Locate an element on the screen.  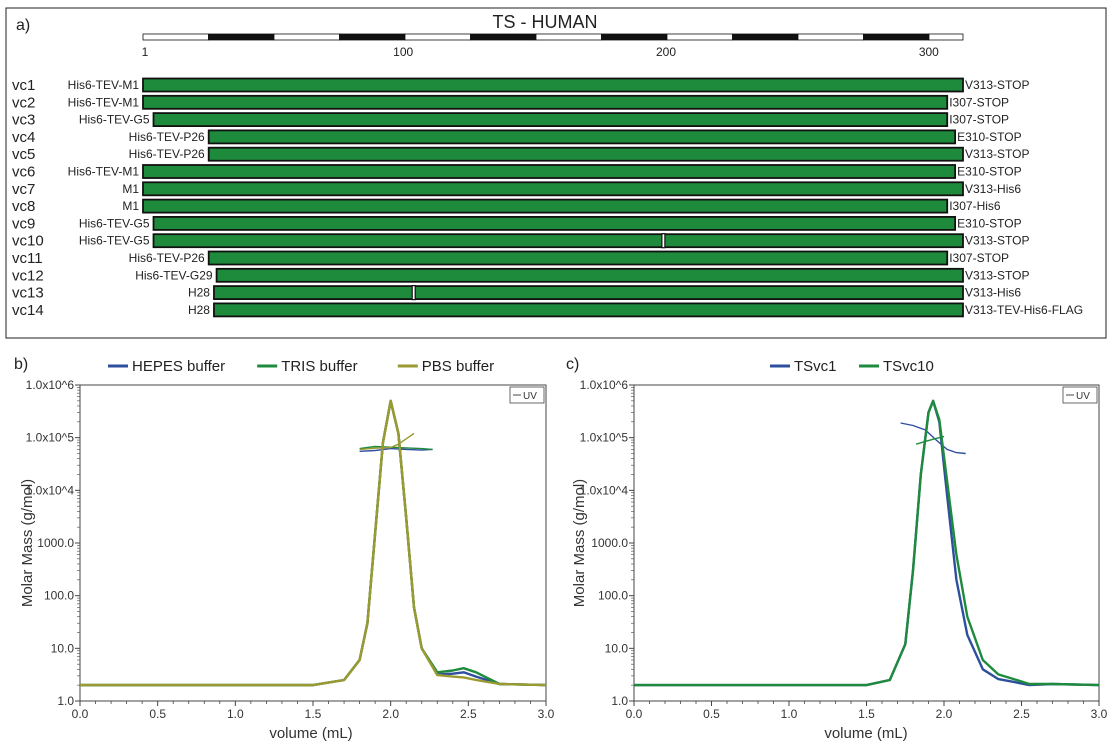
construct-end-label: I307-His6 is located at coordinates (975, 206).